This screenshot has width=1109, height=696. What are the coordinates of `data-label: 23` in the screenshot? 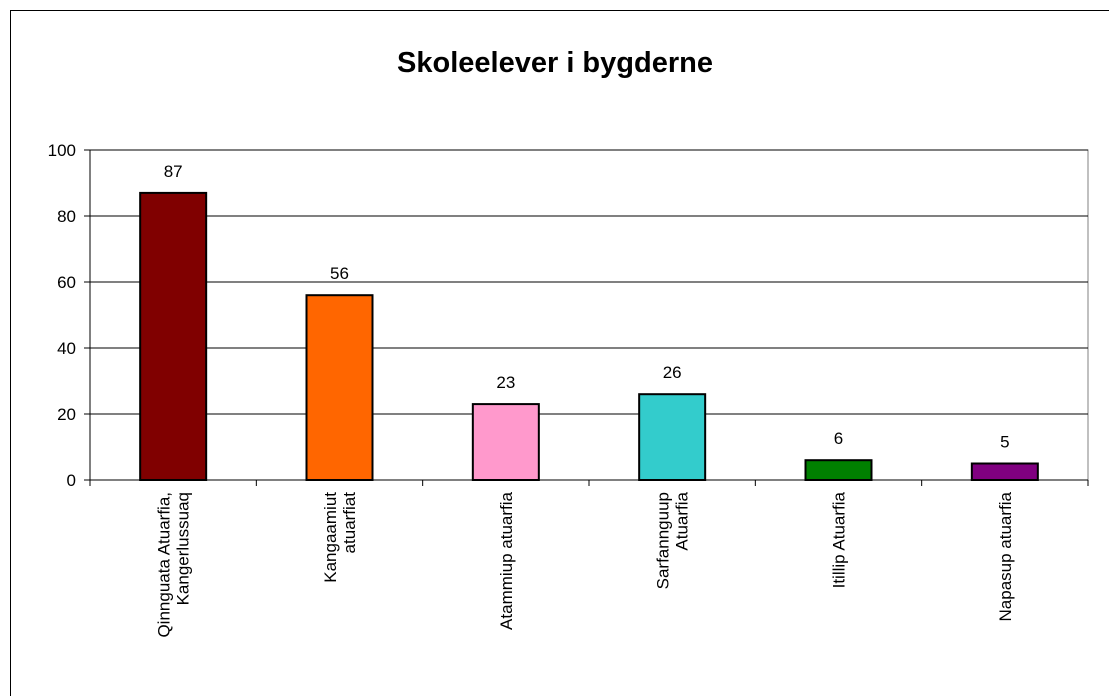 It's located at (505, 382).